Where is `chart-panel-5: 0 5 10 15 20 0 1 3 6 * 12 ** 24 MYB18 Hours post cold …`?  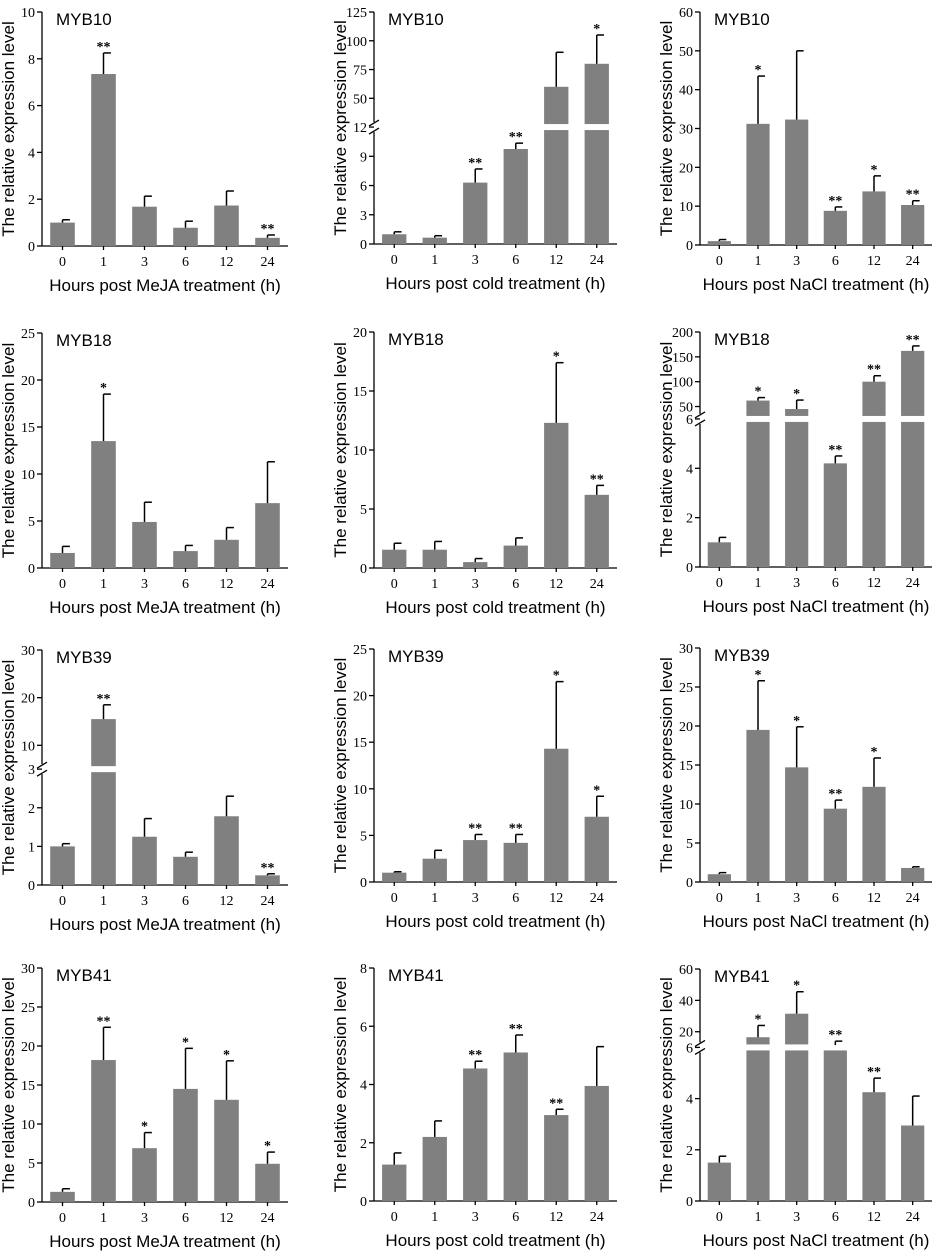 chart-panel-5: 0 5 10 15 20 0 1 3 6 * 12 ** 24 MYB18 Hours post cold … is located at coordinates (474, 471).